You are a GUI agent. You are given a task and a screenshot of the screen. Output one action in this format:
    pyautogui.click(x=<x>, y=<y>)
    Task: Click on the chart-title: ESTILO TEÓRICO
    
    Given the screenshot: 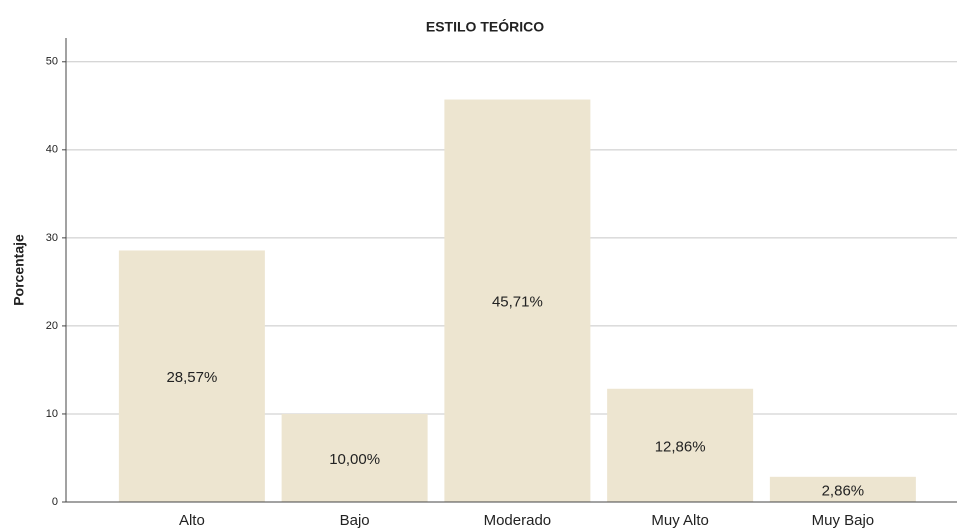 What is the action you would take?
    pyautogui.click(x=485, y=26)
    